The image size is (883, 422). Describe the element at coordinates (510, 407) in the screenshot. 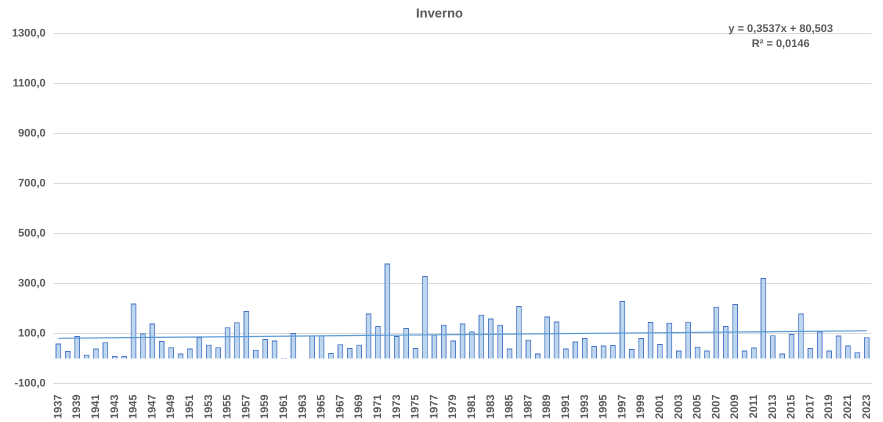

I see `x-tick-label: 1985` at that location.